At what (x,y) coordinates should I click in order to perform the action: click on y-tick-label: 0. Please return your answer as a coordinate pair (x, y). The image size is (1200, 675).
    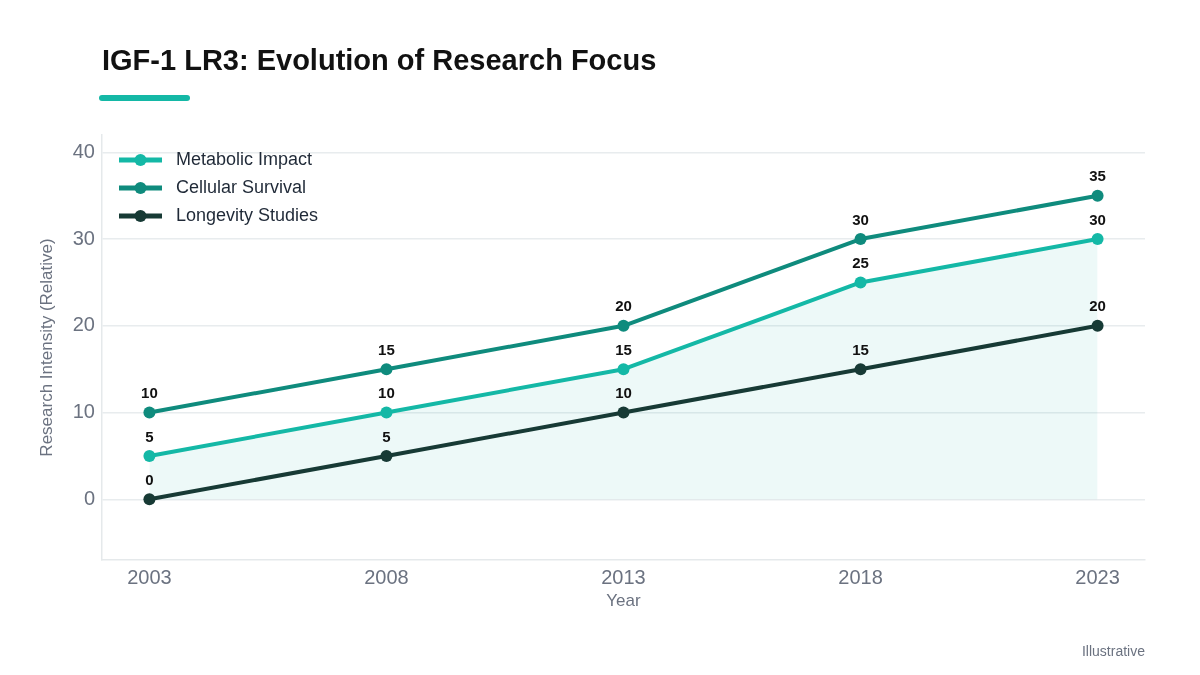
    Looking at the image, I should click on (89, 497).